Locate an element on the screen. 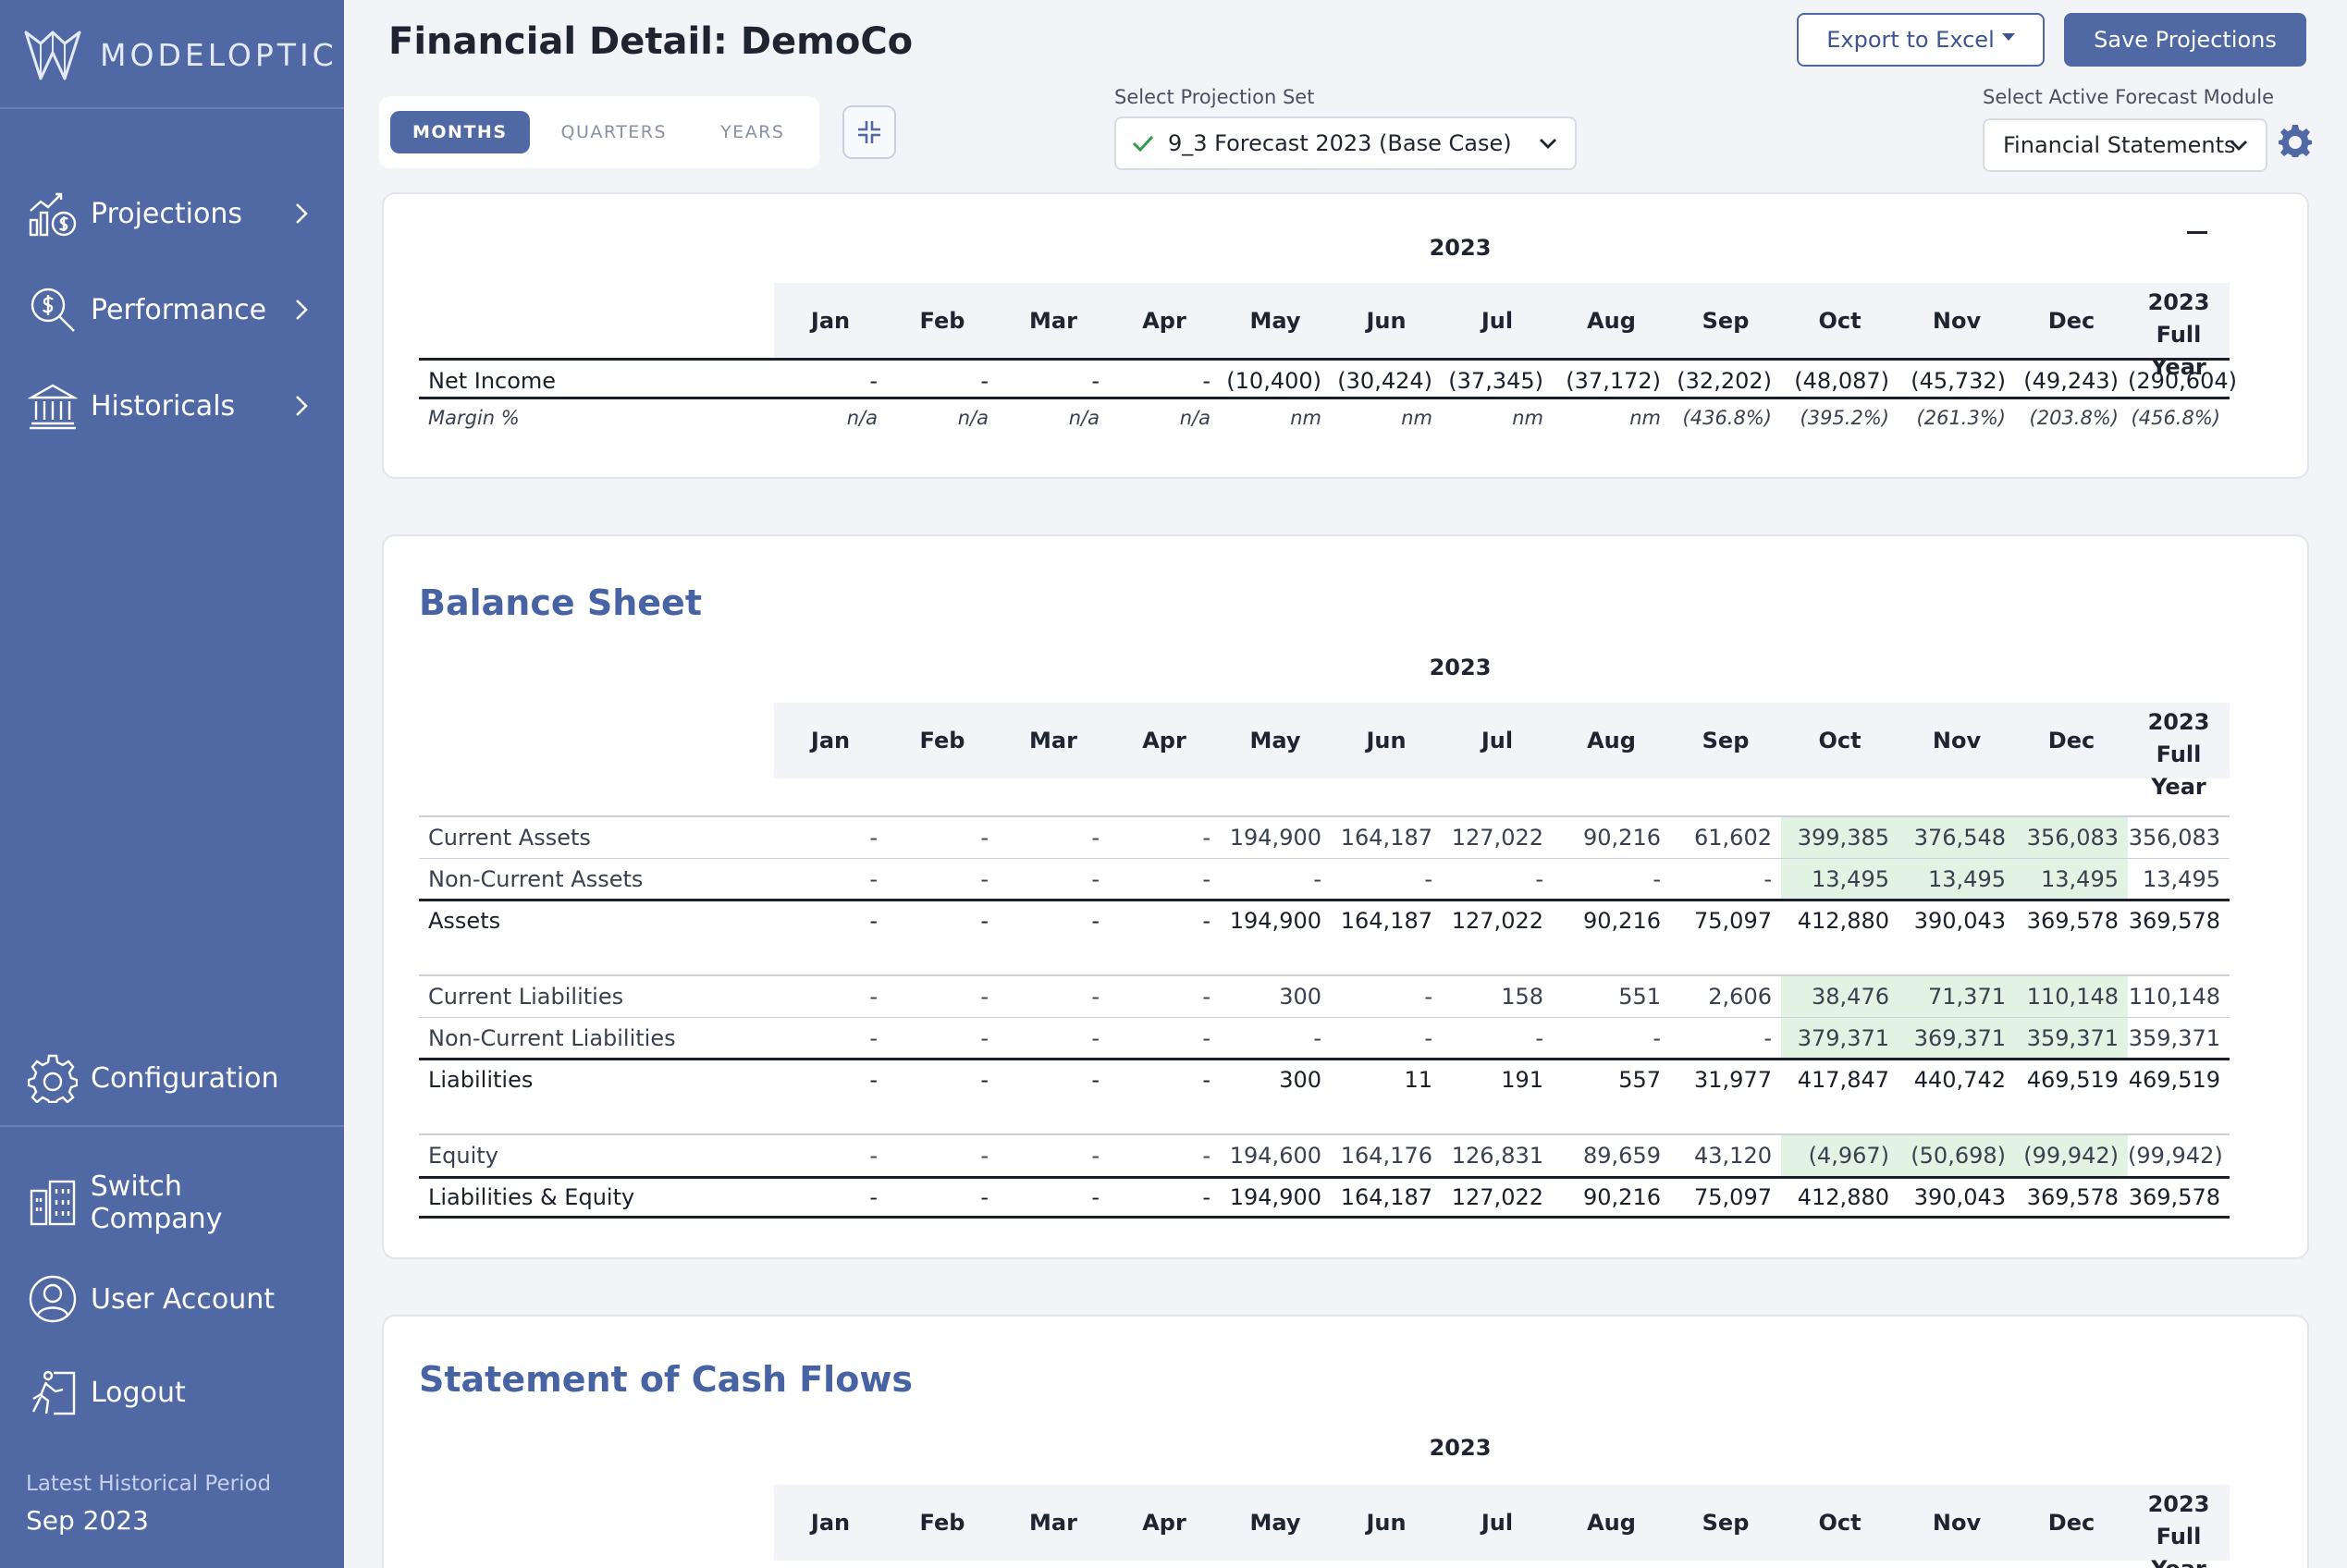 The image size is (2347, 1568). export-button-label: Export to Excel is located at coordinates (1910, 40).